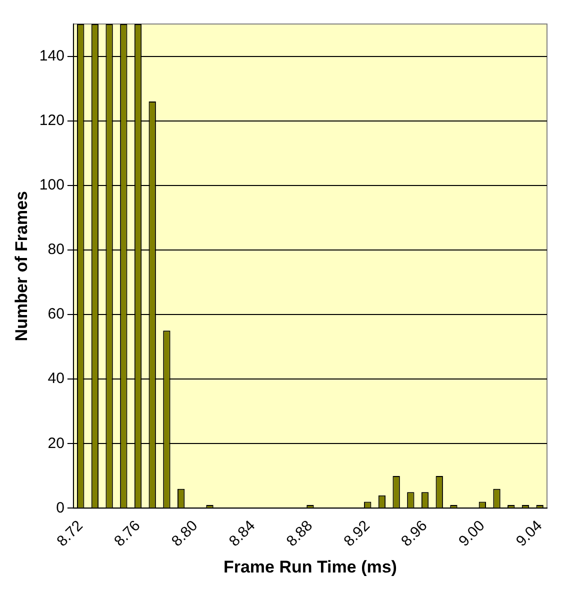 Image resolution: width=579 pixels, height=590 pixels. What do you see at coordinates (357, 533) in the screenshot?
I see `x-tick-label: 8.92` at bounding box center [357, 533].